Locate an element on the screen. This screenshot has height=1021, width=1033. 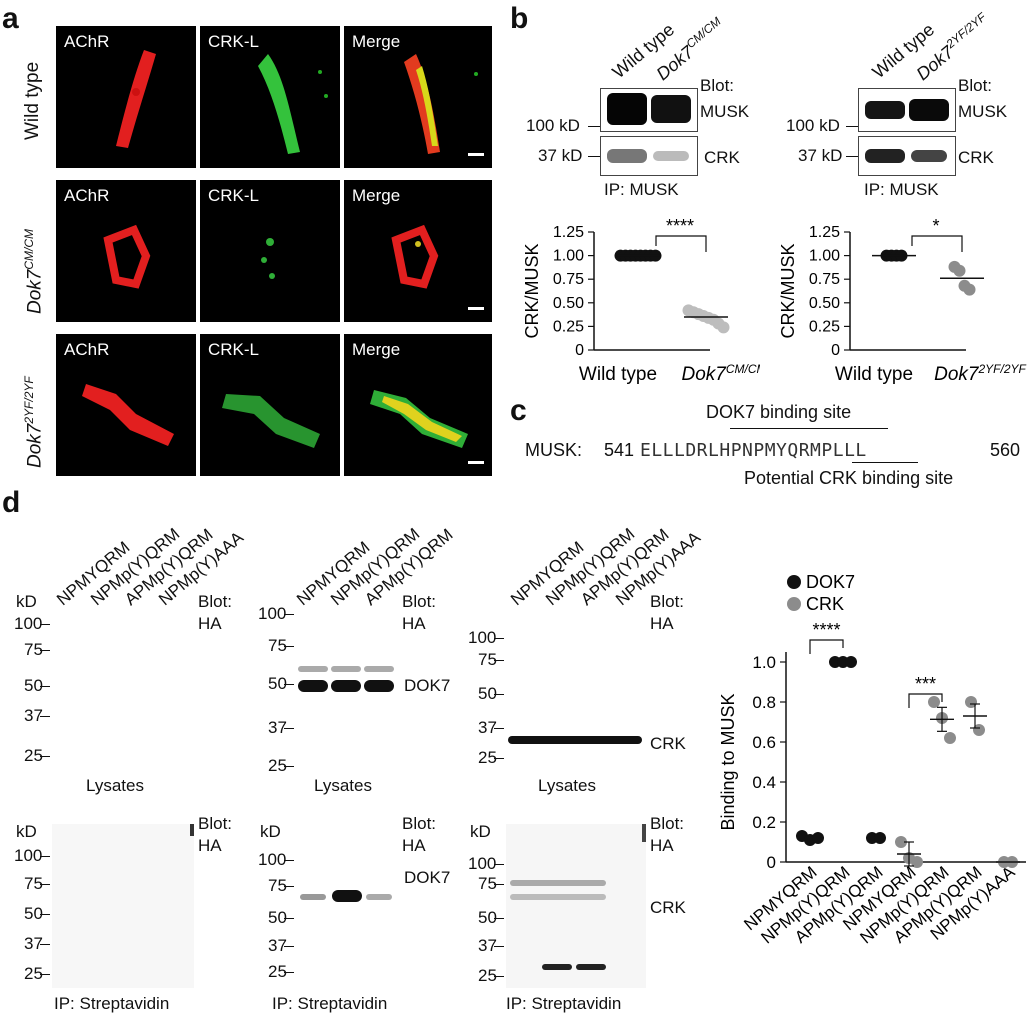
seq-start: 541 is located at coordinates (619, 450).